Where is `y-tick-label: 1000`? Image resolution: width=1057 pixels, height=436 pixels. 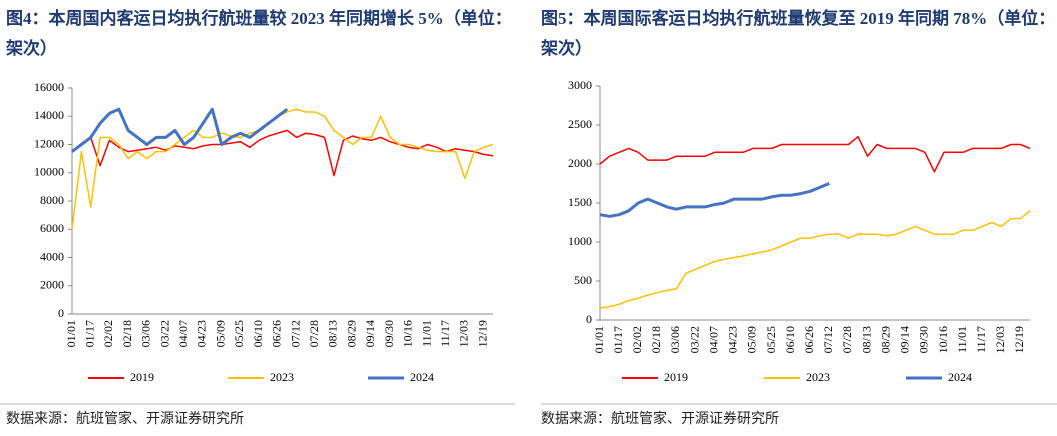
y-tick-label: 1000 is located at coordinates (580, 241).